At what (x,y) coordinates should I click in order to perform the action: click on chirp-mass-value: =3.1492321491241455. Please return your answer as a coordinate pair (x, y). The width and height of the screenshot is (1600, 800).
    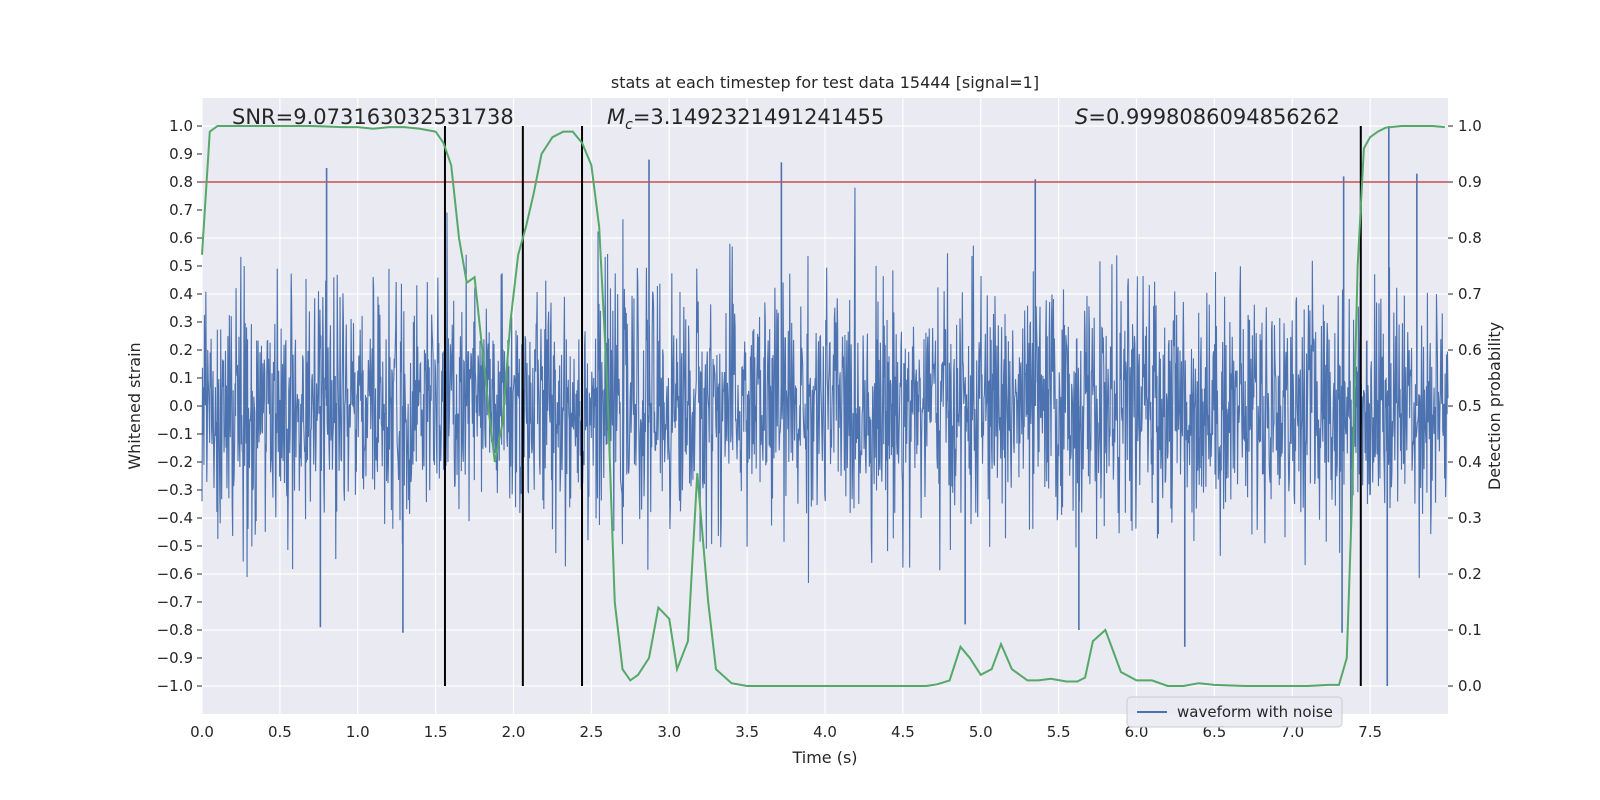
    Looking at the image, I should click on (758, 117).